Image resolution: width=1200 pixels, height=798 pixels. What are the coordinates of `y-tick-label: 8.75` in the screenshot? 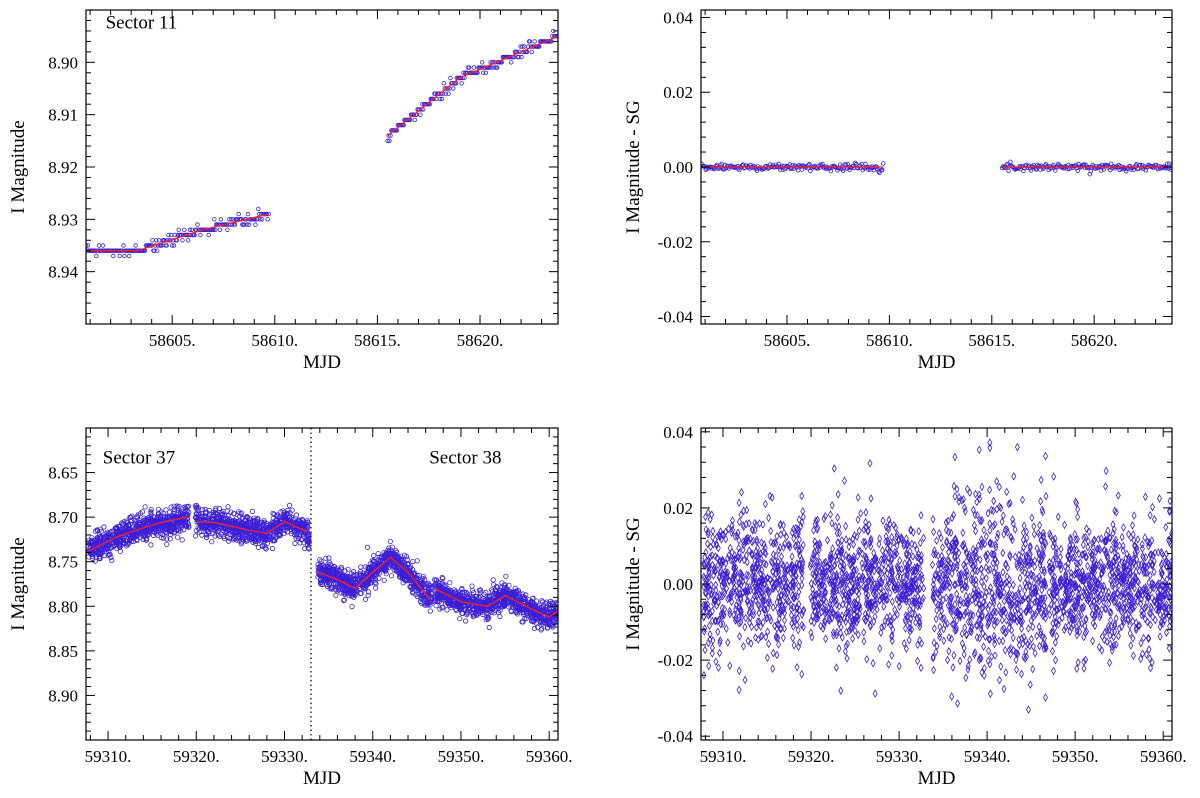 It's located at (63, 562).